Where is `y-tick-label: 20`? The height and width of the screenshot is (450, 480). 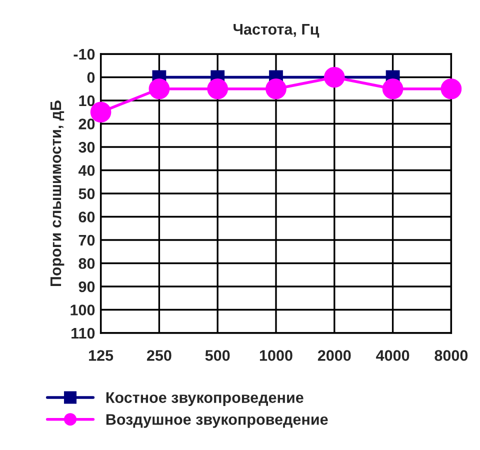 y-tick-label: 20 is located at coordinates (86, 124).